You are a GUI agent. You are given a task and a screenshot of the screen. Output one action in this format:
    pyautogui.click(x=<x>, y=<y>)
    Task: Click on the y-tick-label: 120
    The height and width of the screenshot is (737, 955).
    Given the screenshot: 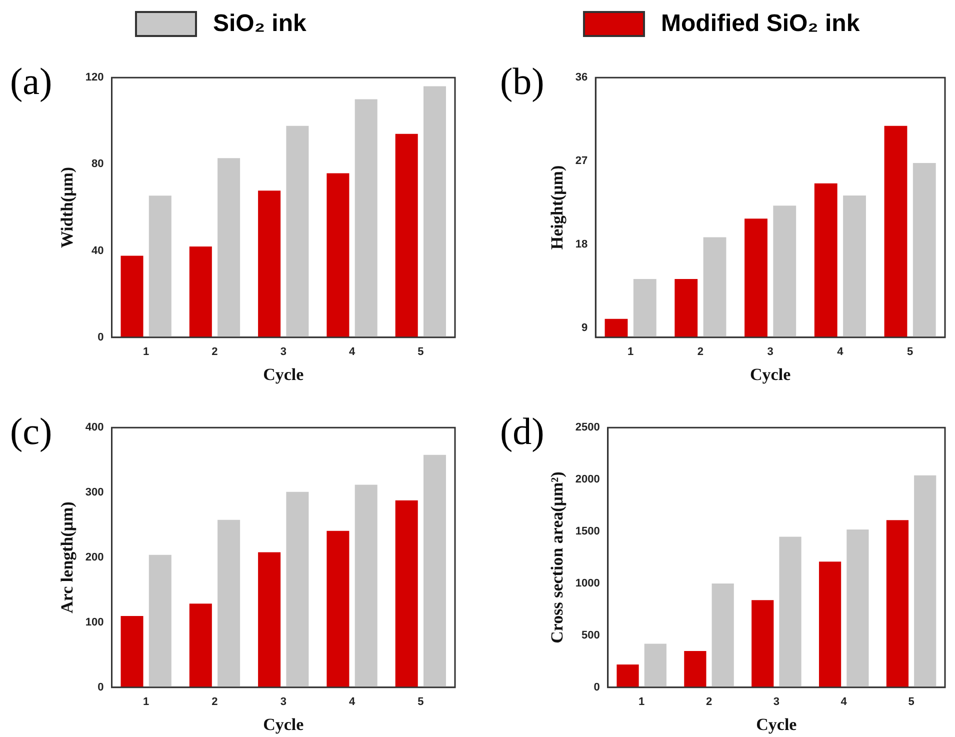 What is the action you would take?
    pyautogui.click(x=94, y=78)
    